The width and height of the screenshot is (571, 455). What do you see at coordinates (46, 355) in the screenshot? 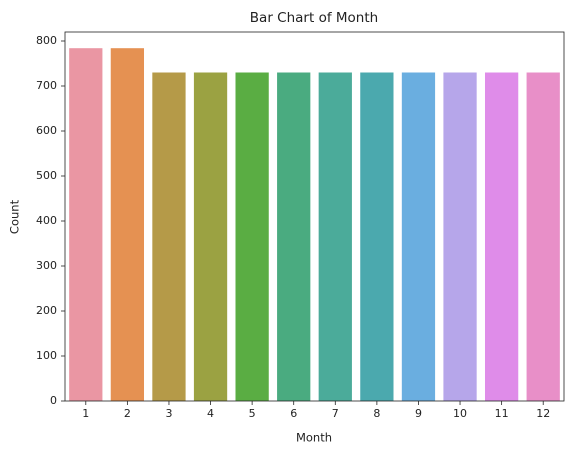
I see `y-tick-label: 100` at bounding box center [46, 355].